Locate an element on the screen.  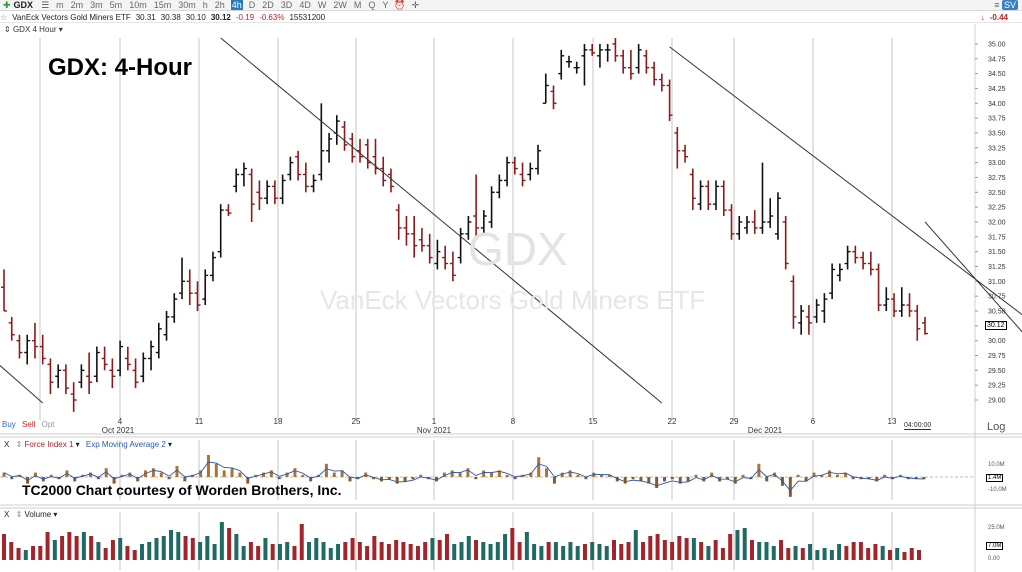
interval-4D: 4D is located at coordinates (305, 5).